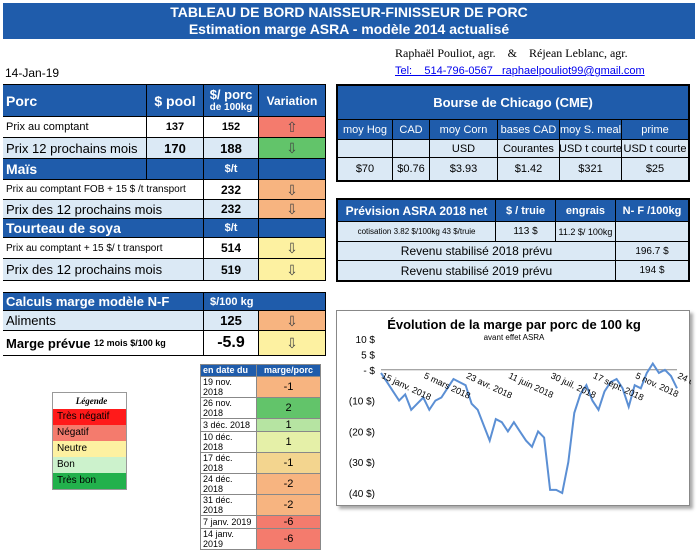 This screenshot has width=698, height=550. What do you see at coordinates (514, 337) in the screenshot?
I see `chart-subtitle: avant effet ASRA` at bounding box center [514, 337].